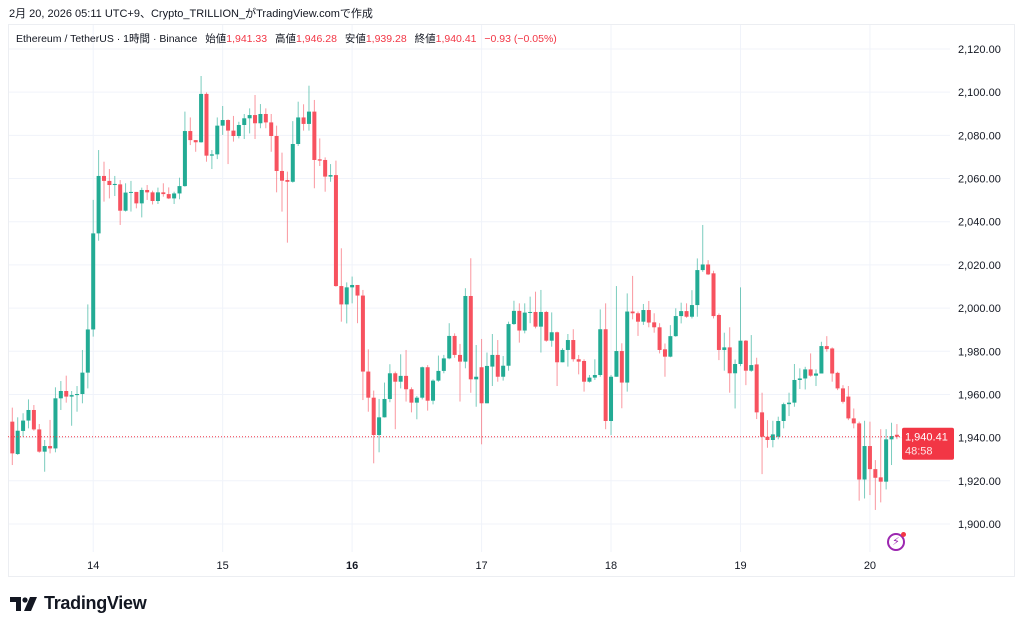  What do you see at coordinates (979, 223) in the screenshot?
I see `price-tick-label: 2,040.00` at bounding box center [979, 223].